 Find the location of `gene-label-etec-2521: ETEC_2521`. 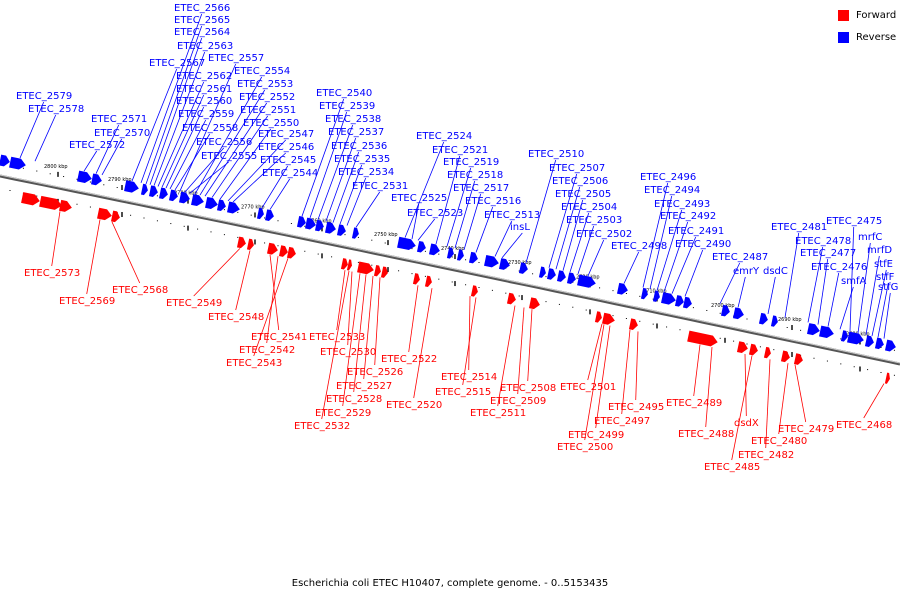

gene-label-etec-2521: ETEC_2521 is located at coordinates (460, 150).